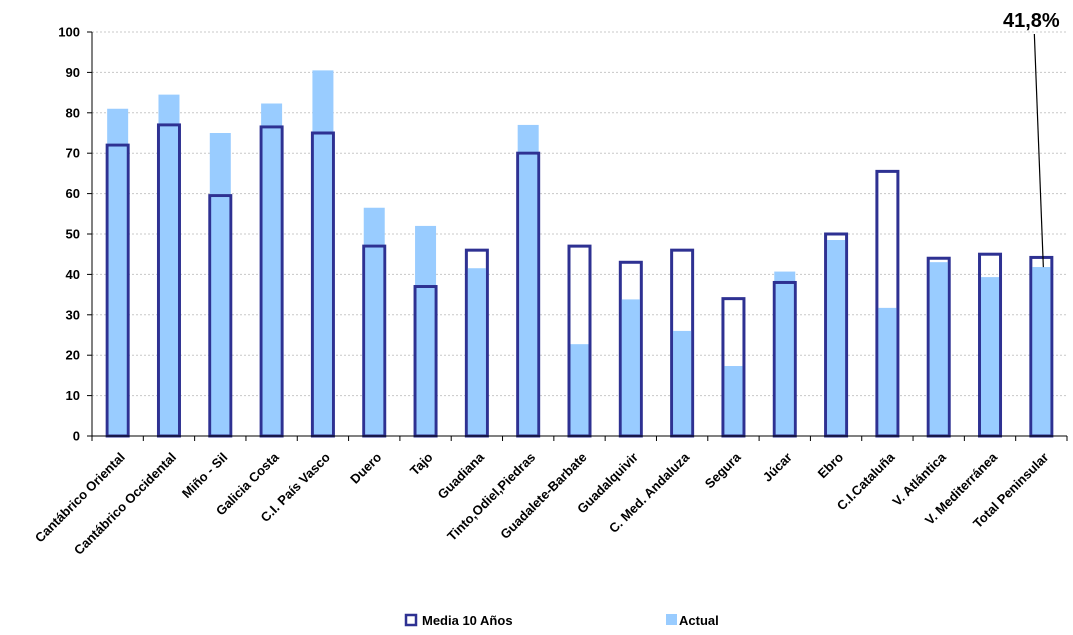 The width and height of the screenshot is (1073, 635). I want to click on y-tick-label: 20, so click(73, 355).